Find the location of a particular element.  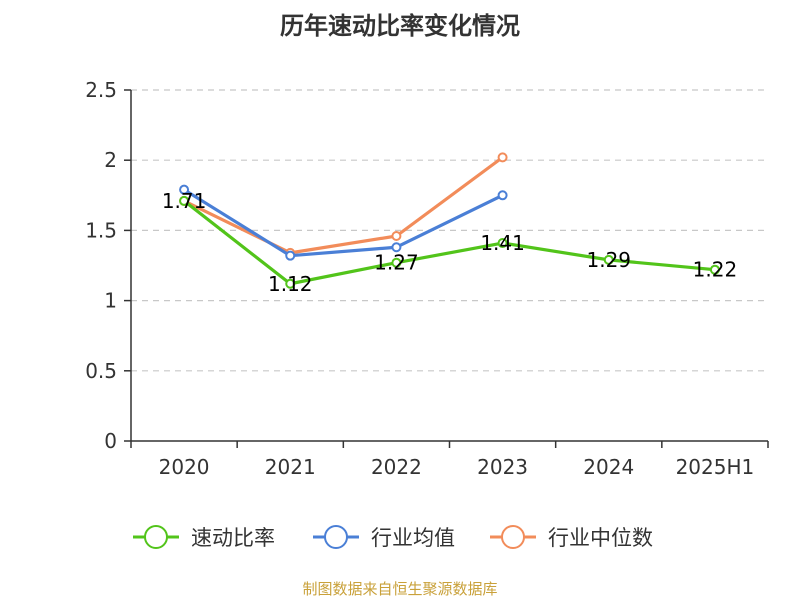

y-tick-label: 2 is located at coordinates (110, 160).